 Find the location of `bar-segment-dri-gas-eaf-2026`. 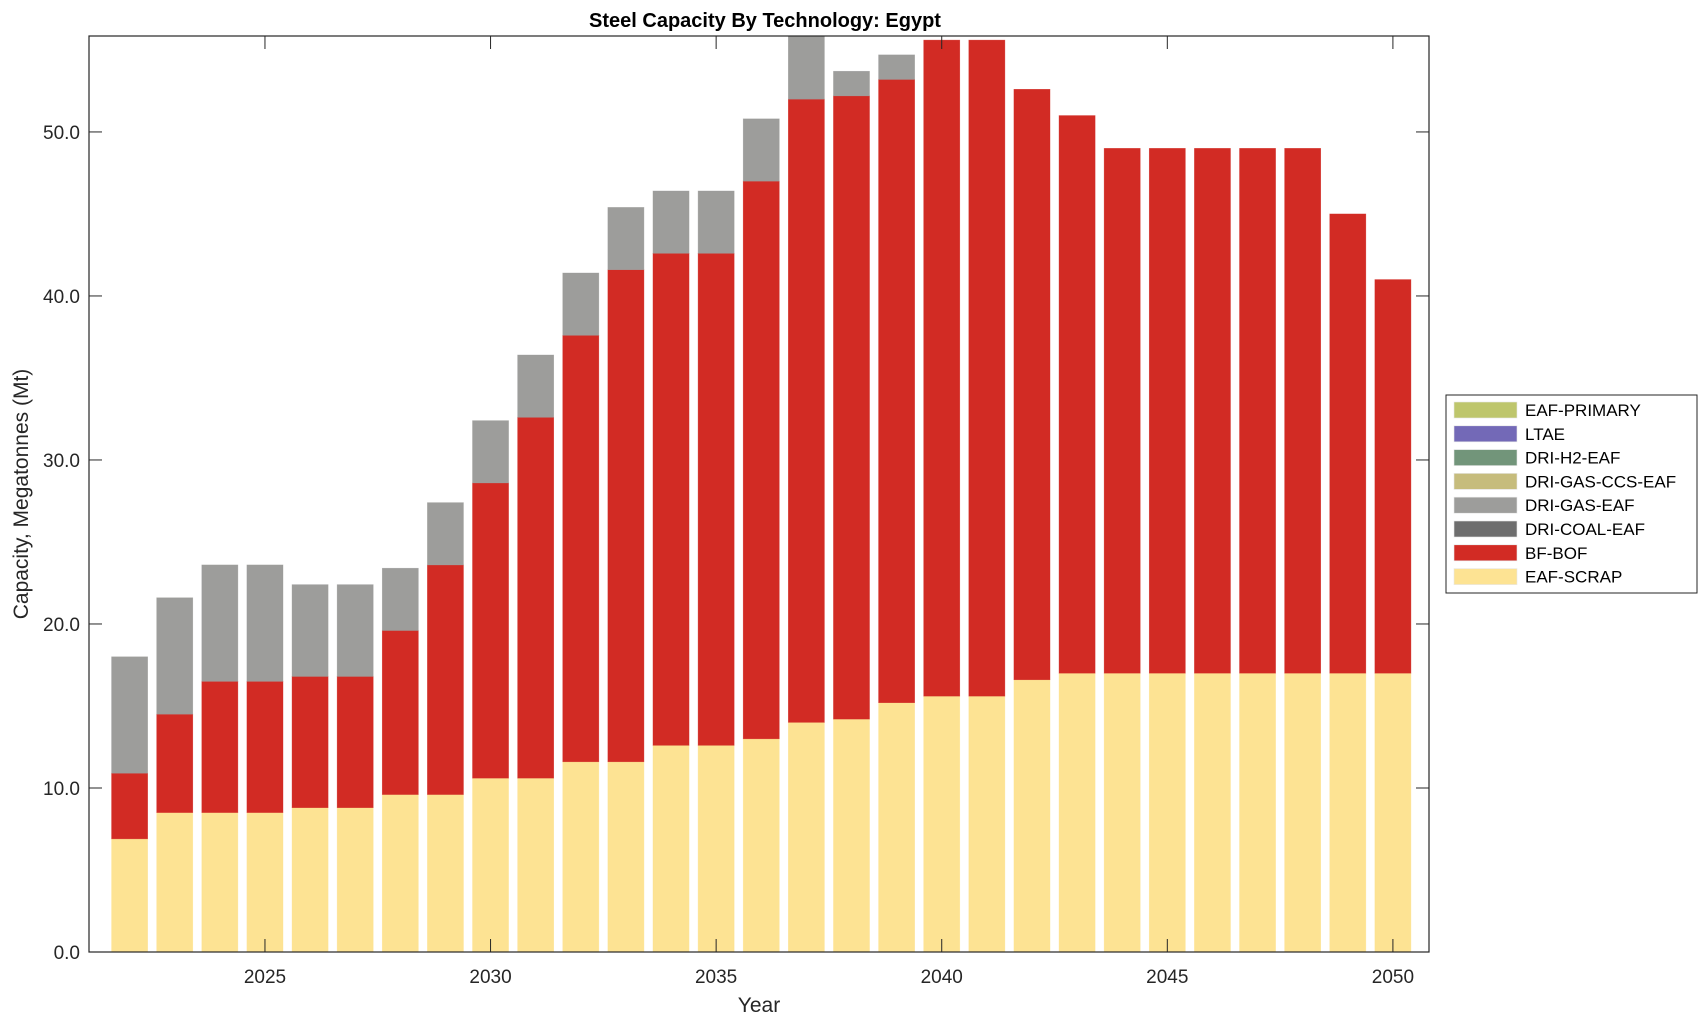

bar-segment-dri-gas-eaf-2026 is located at coordinates (310, 630).